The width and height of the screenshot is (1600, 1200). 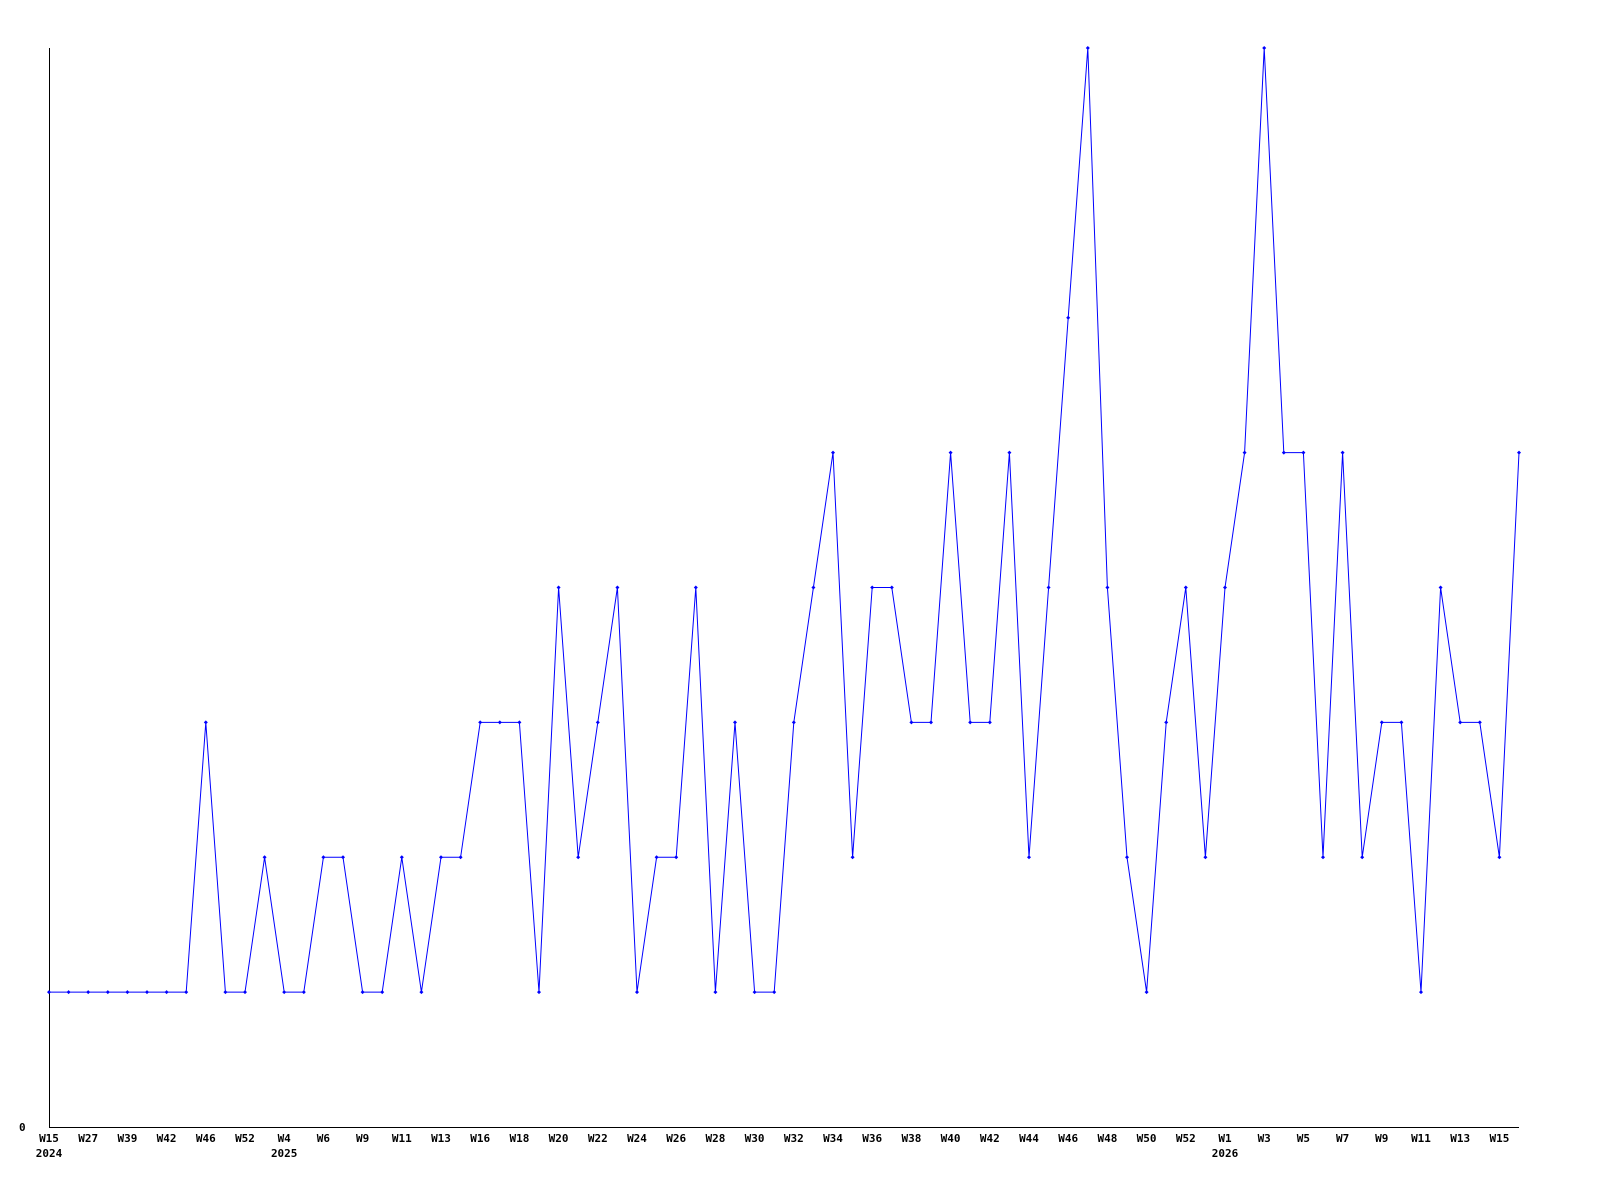 What do you see at coordinates (22, 1127) in the screenshot?
I see `y-tick-label: 0` at bounding box center [22, 1127].